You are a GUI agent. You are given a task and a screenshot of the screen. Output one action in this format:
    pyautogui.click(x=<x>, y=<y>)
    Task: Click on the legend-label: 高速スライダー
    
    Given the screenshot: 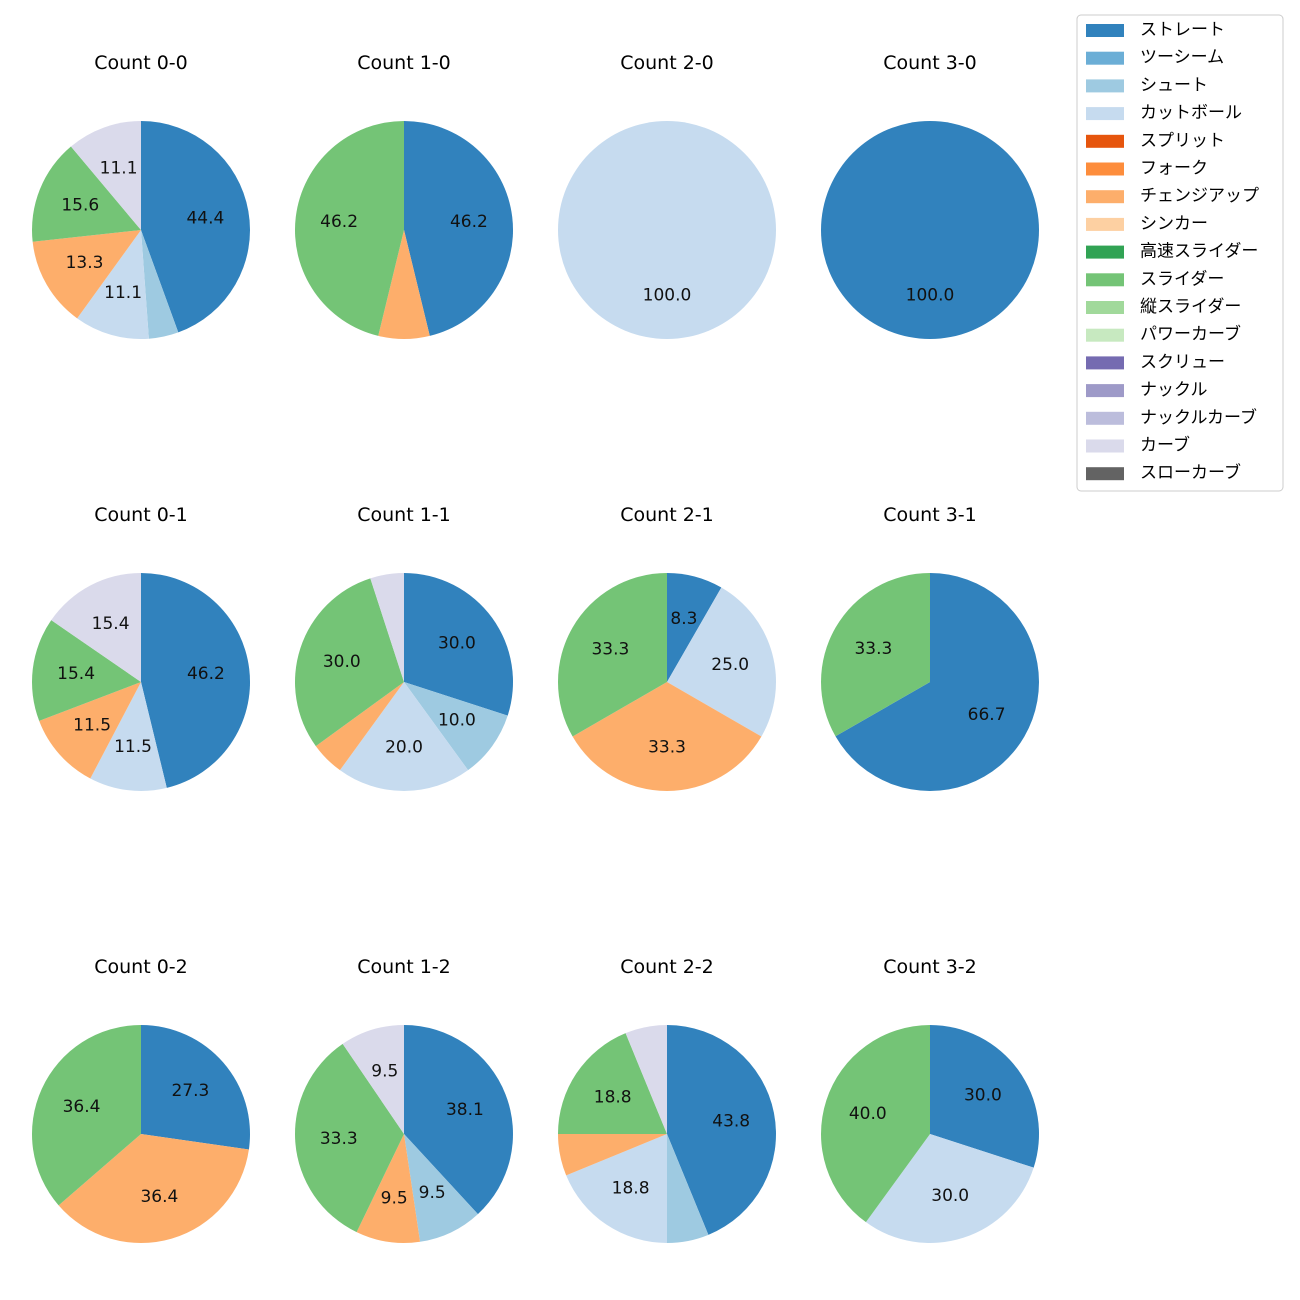 What is the action you would take?
    pyautogui.click(x=1199, y=252)
    